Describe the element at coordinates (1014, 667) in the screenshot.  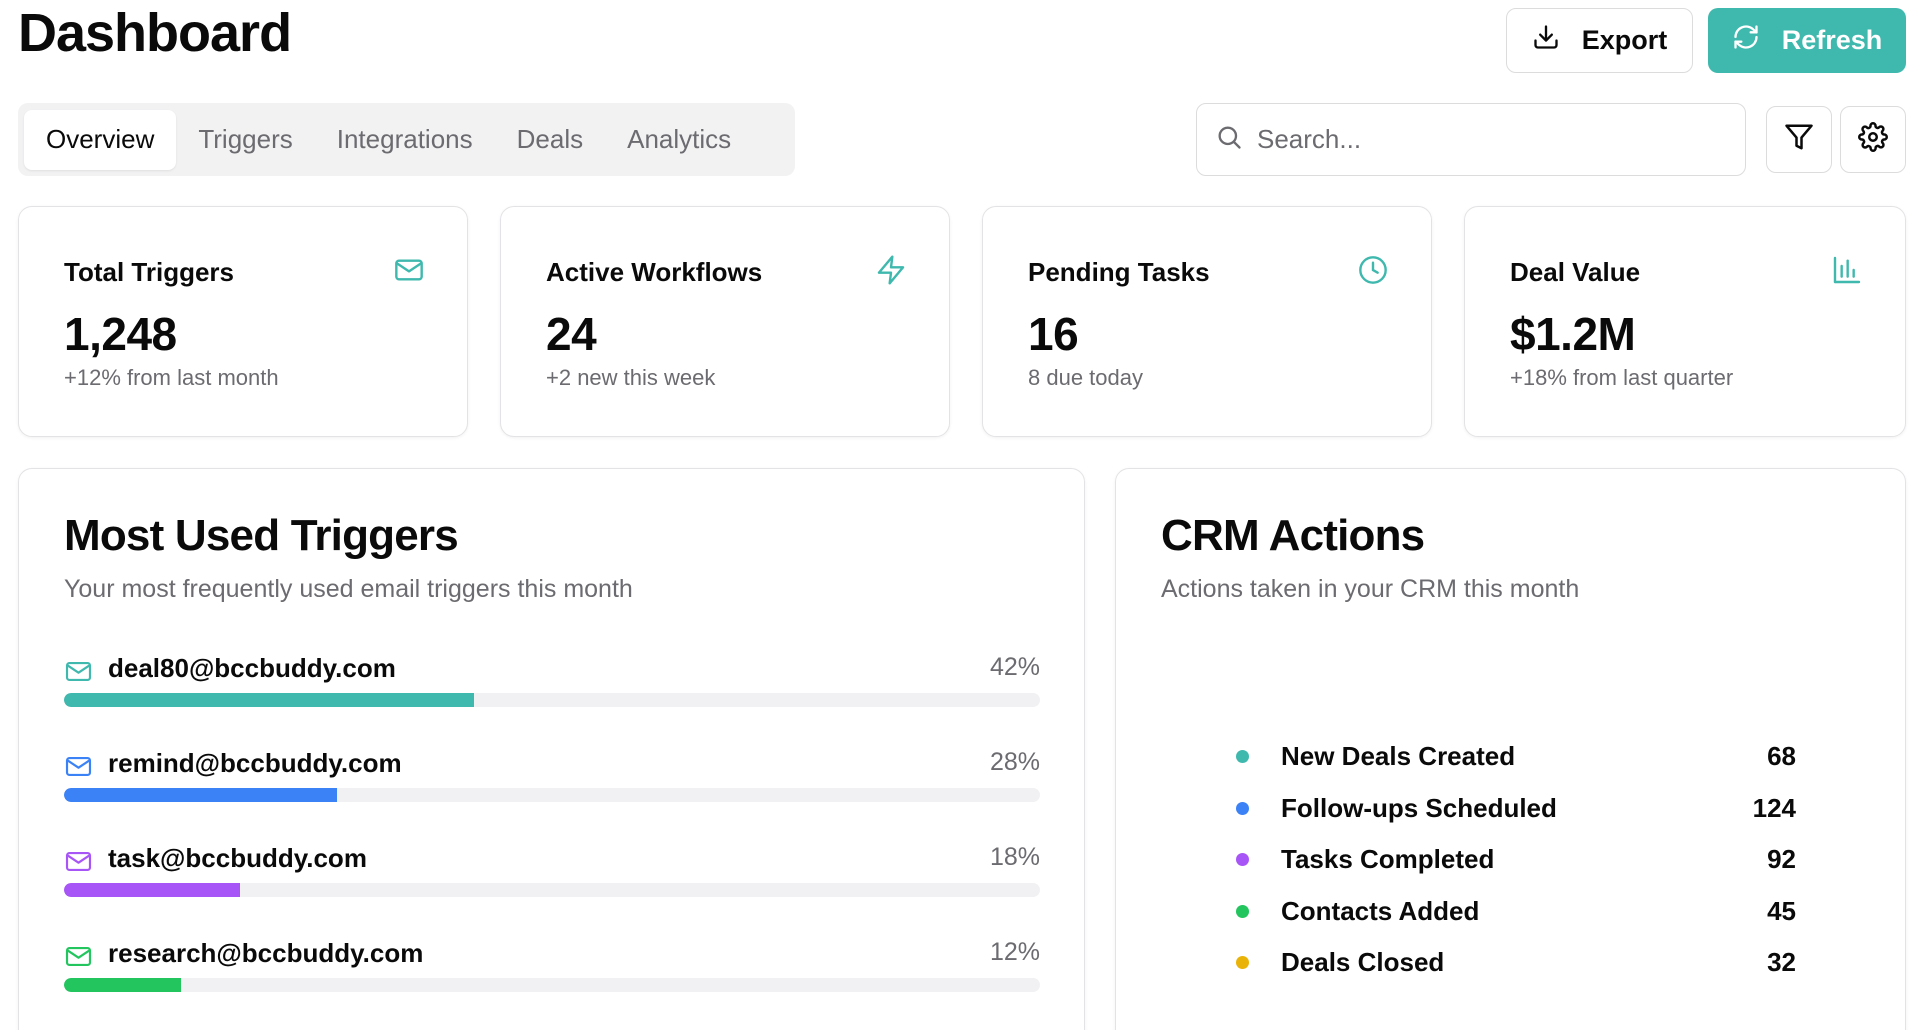
I see `trigger-percent: 42%` at that location.